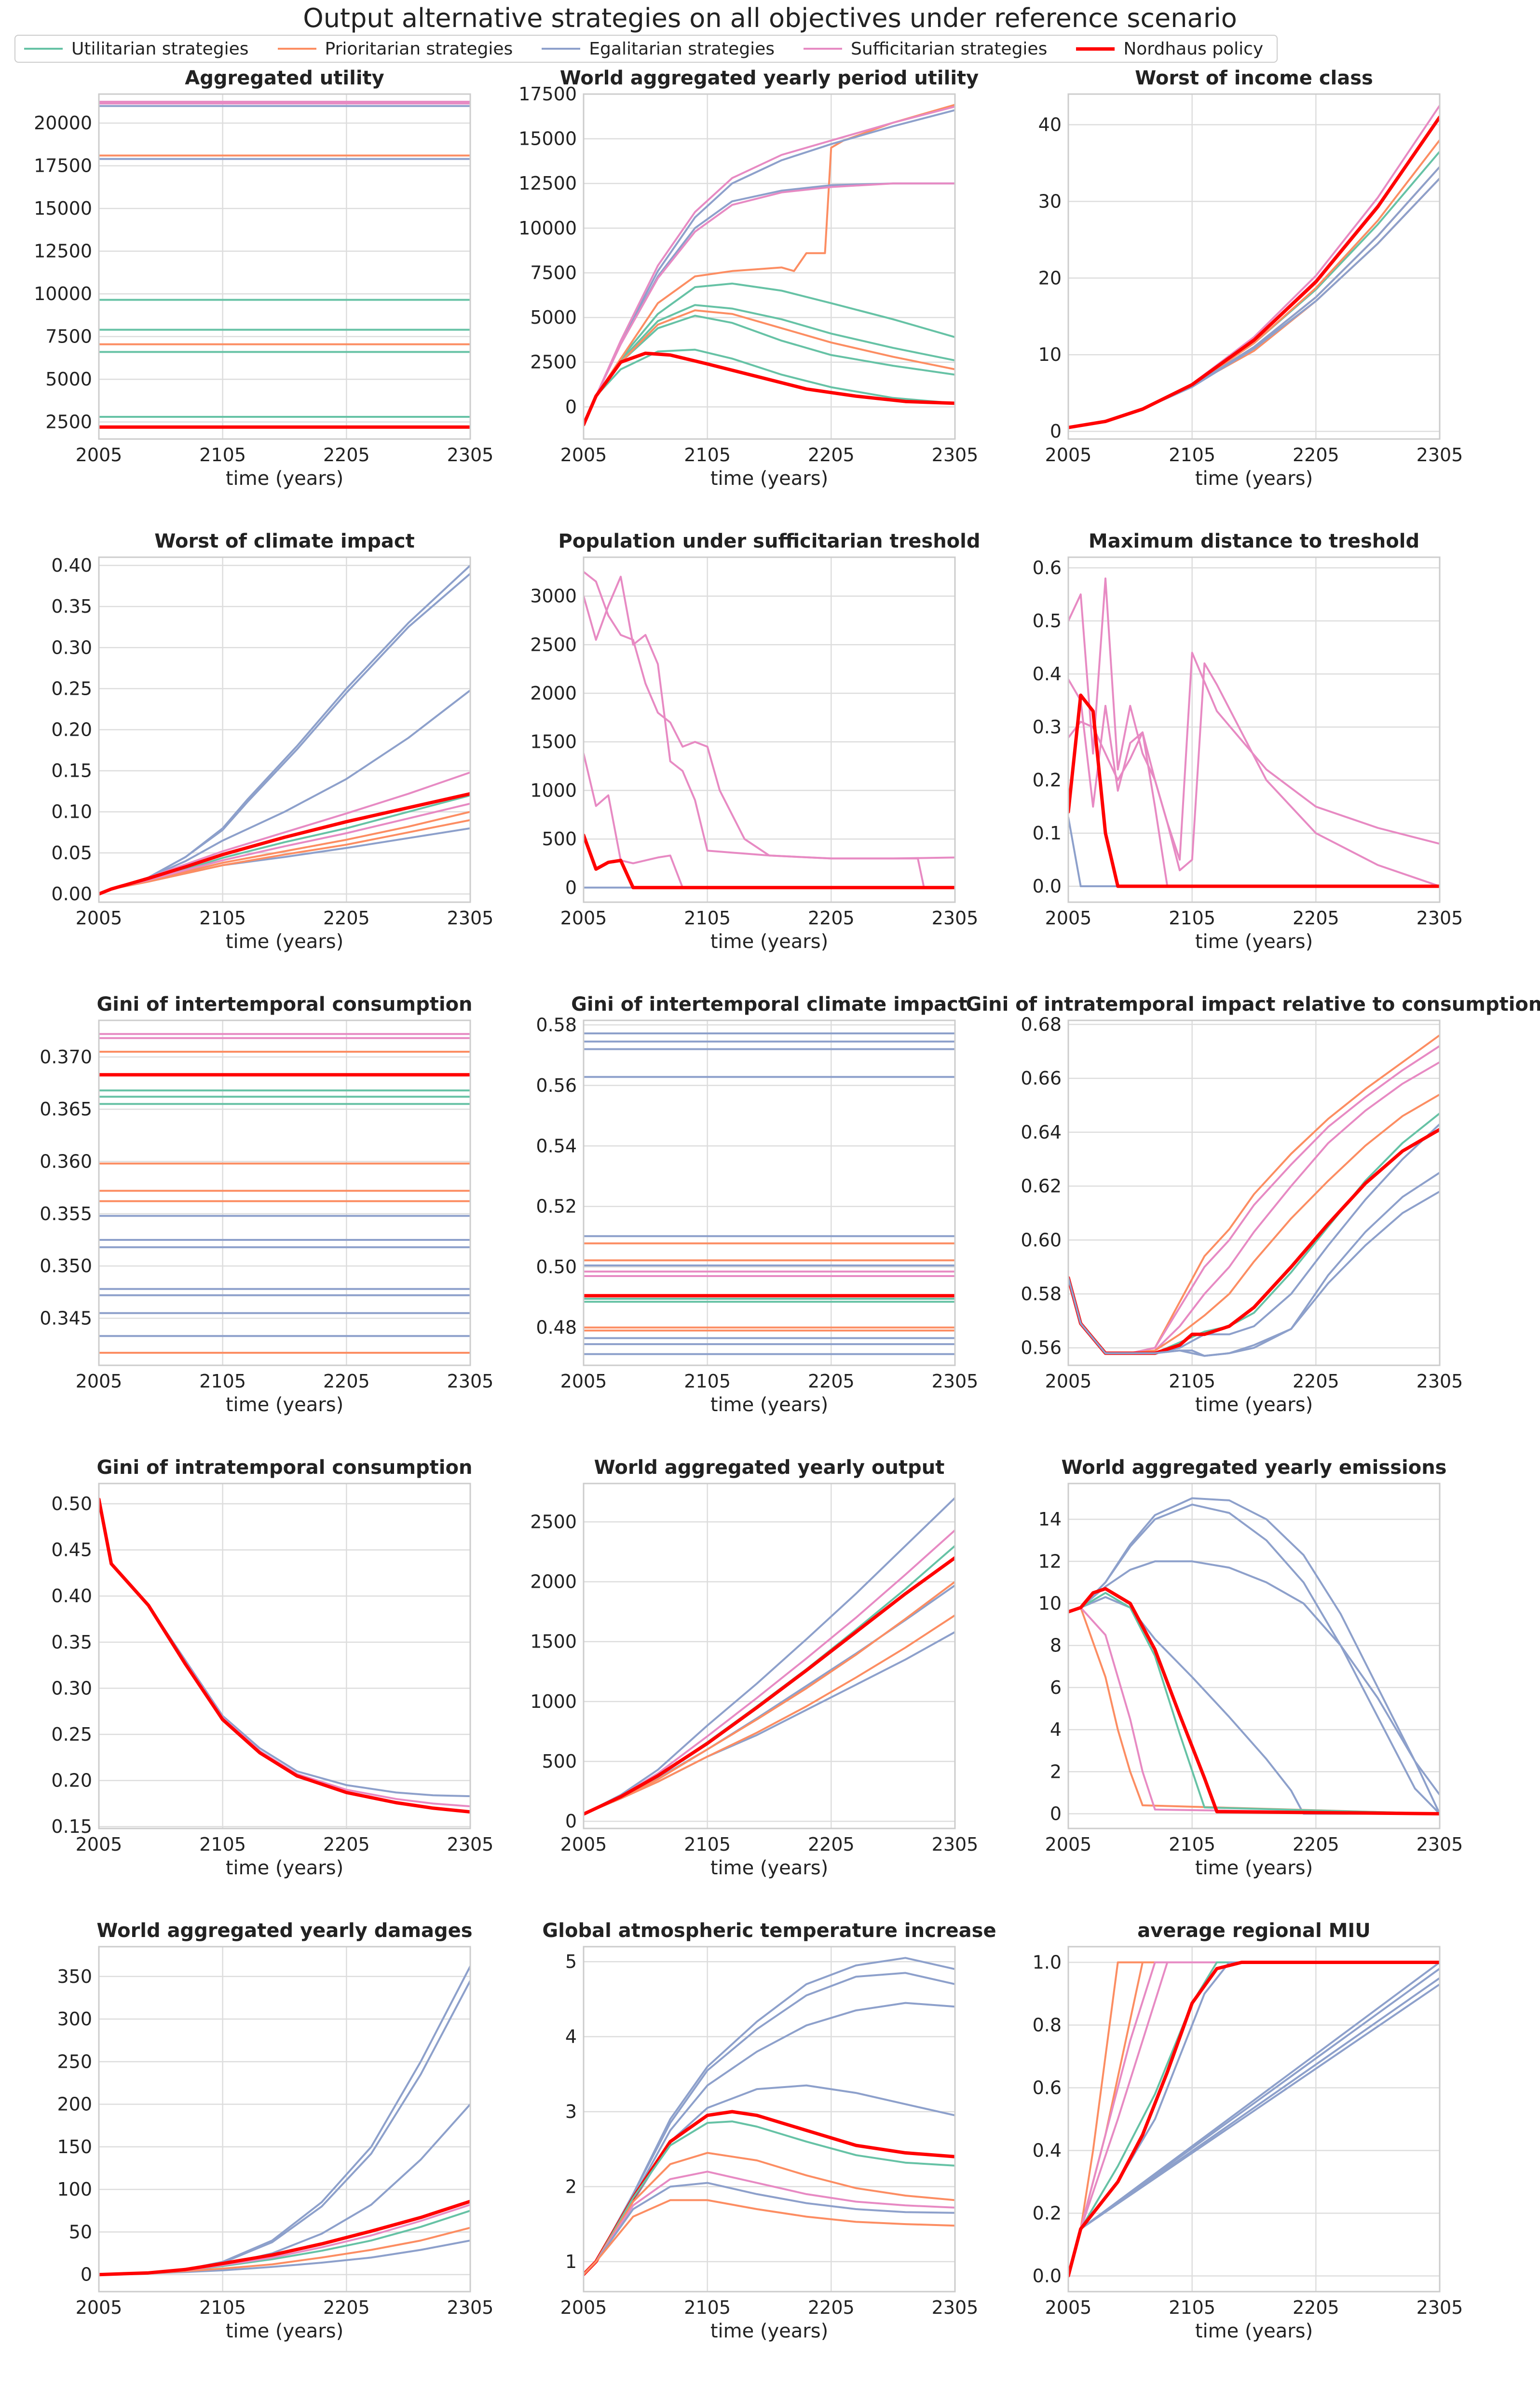  Describe the element at coordinates (556, 1145) in the screenshot. I see `y-tick-label: 0.54` at that location.